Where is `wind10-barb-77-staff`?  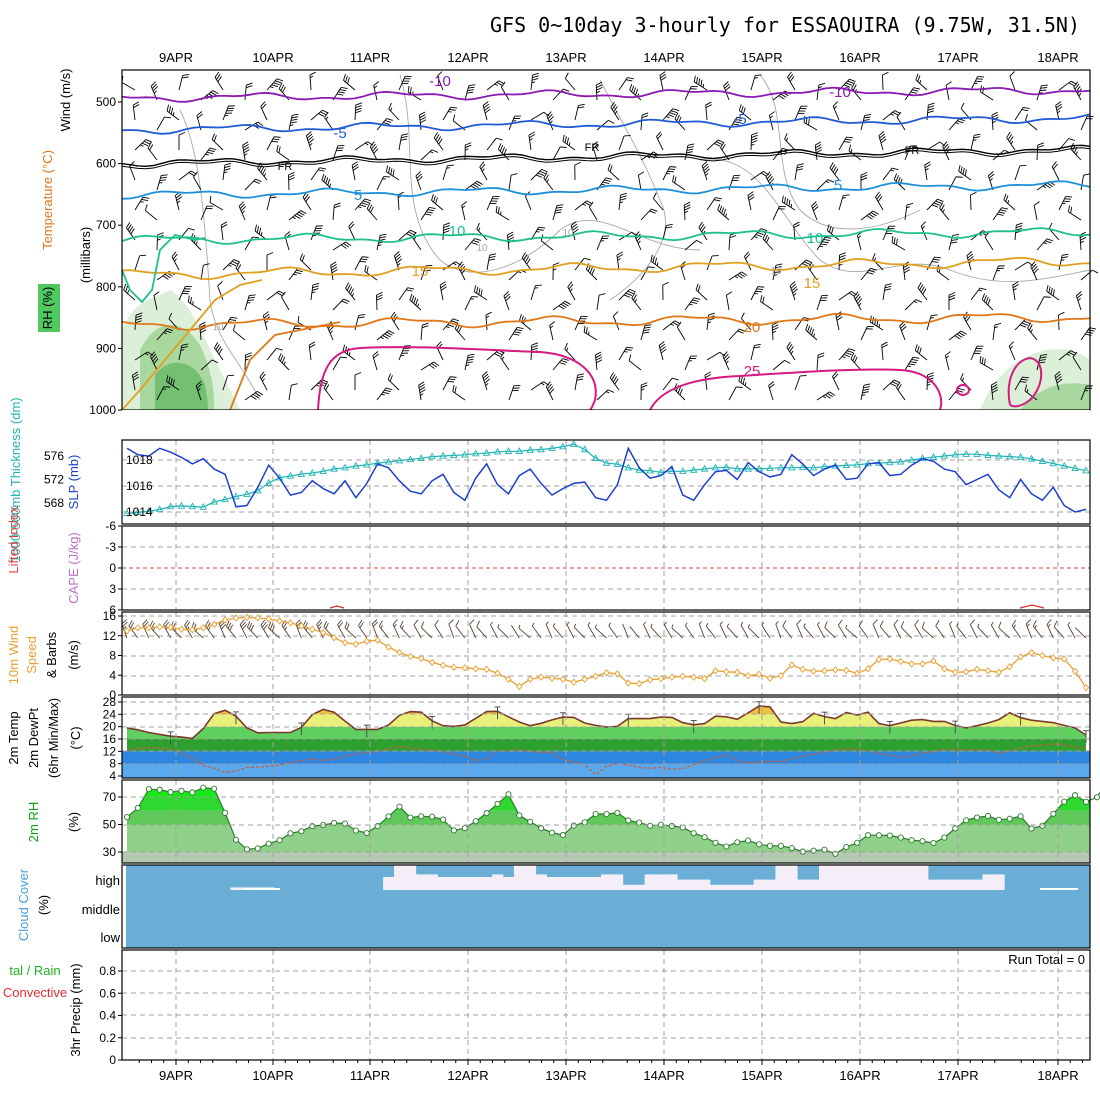
wind10-barb-77-staff is located at coordinates (961, 632).